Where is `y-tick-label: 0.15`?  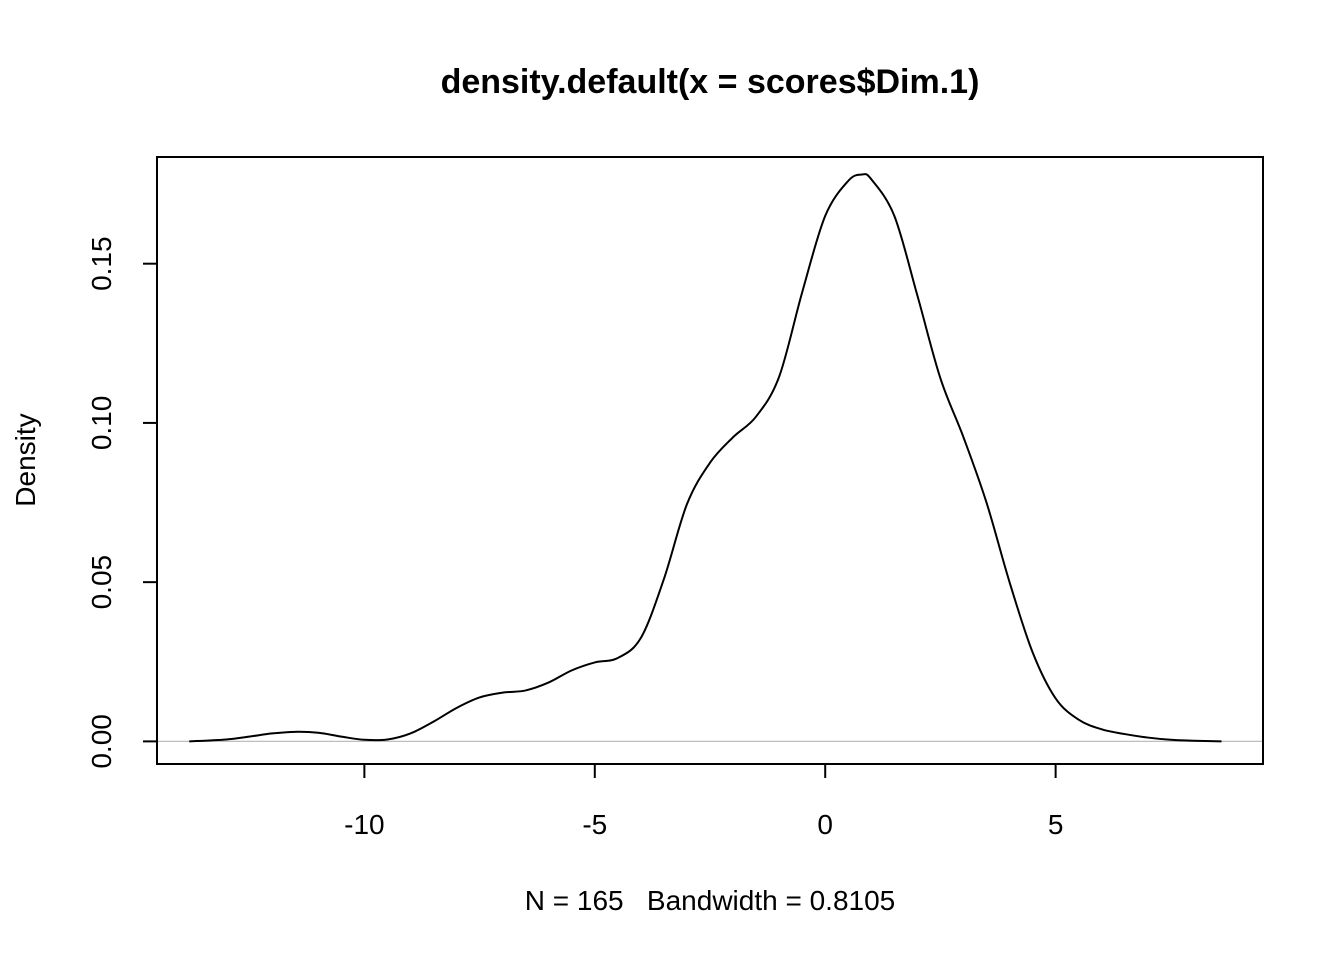
y-tick-label: 0.15 is located at coordinates (101, 263).